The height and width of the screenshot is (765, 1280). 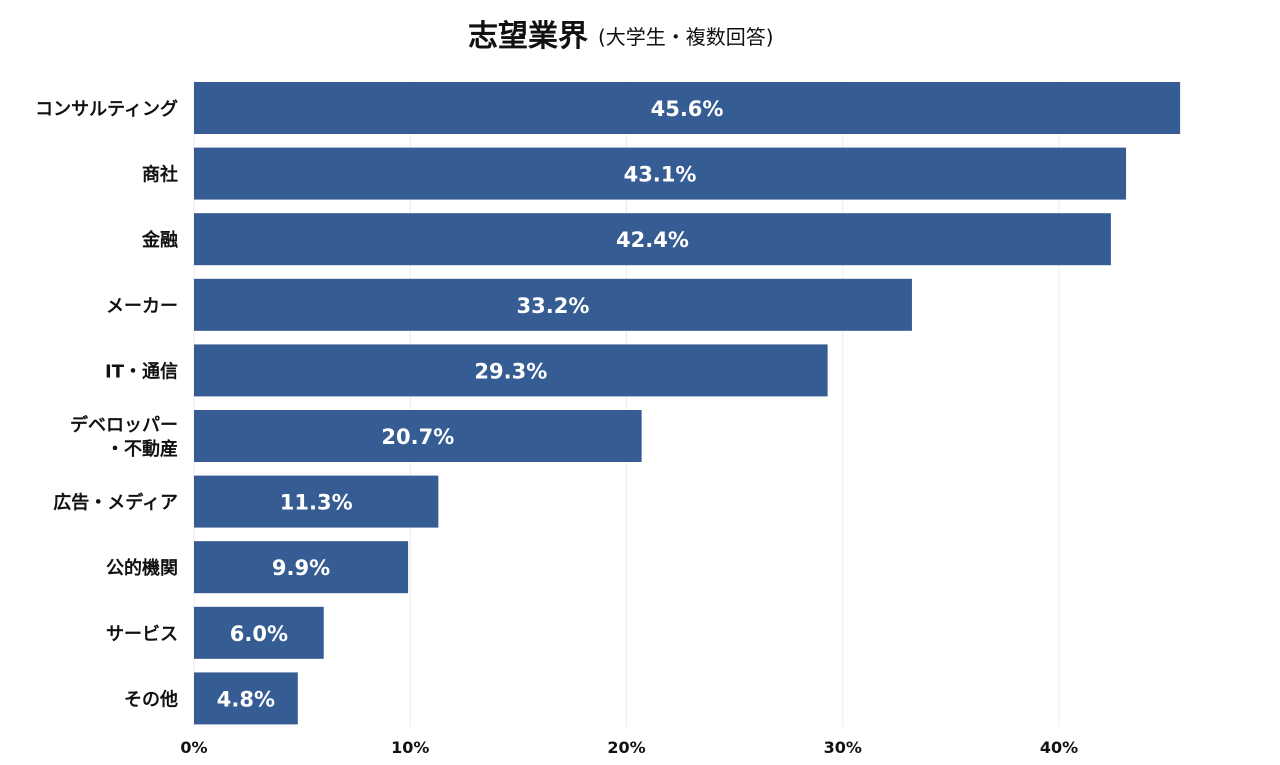 I want to click on data-label: 29.3%, so click(x=510, y=371).